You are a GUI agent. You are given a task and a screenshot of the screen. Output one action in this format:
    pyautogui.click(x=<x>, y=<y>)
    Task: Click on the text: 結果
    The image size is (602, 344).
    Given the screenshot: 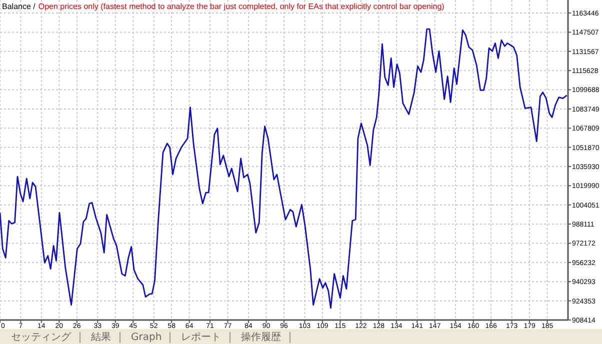 What is the action you would take?
    pyautogui.click(x=100, y=337)
    